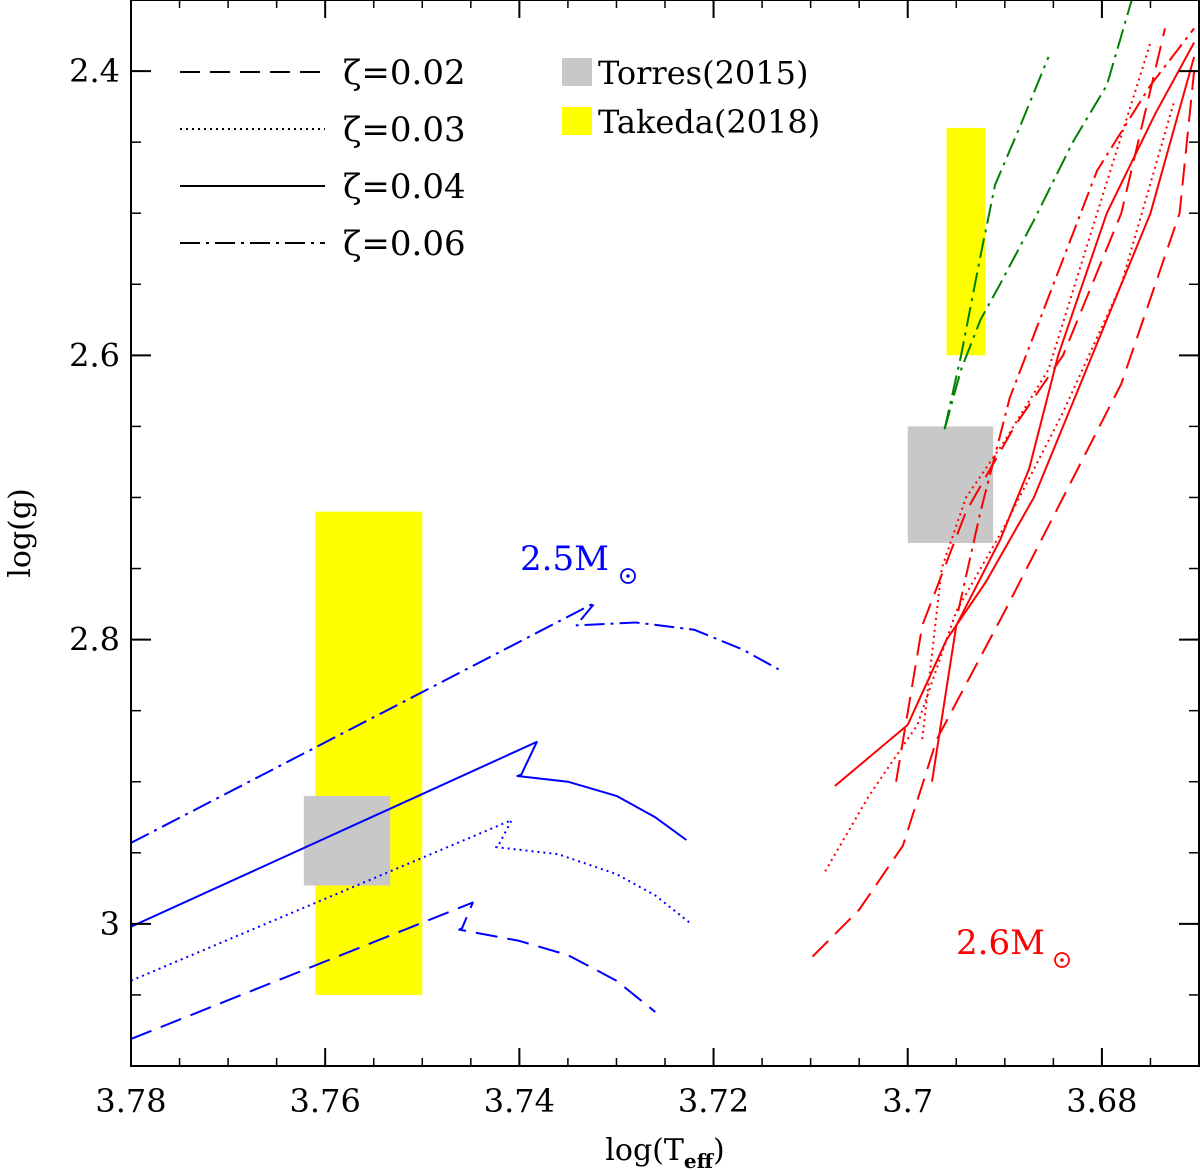 Image resolution: width=1200 pixels, height=1170 pixels. What do you see at coordinates (404, 73) in the screenshot?
I see `legend-label: ζ=0.02` at bounding box center [404, 73].